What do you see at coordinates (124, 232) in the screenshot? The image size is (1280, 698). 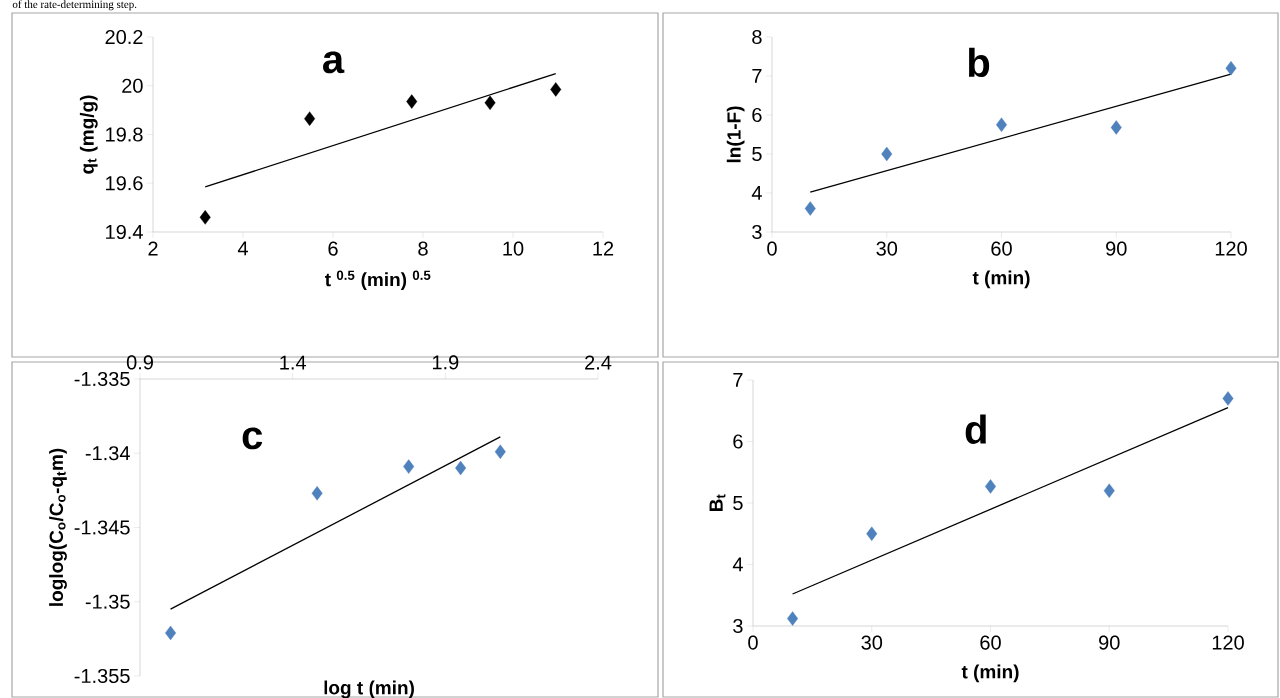 I see `y-tick-label: 19.4` at bounding box center [124, 232].